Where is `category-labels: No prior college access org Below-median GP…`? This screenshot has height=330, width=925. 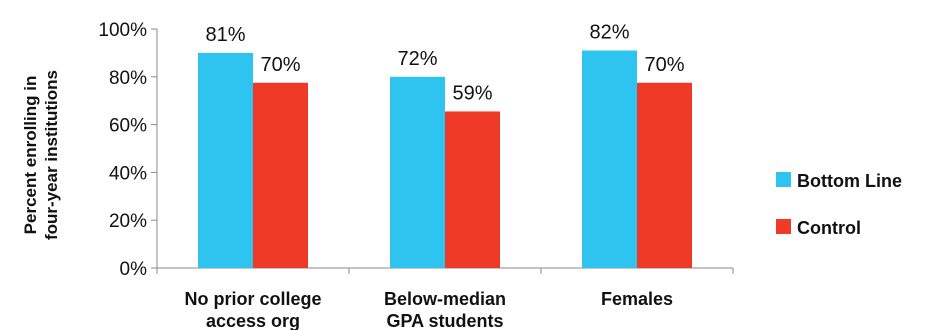
category-labels: No prior college access org Below-median GP… is located at coordinates (428, 309).